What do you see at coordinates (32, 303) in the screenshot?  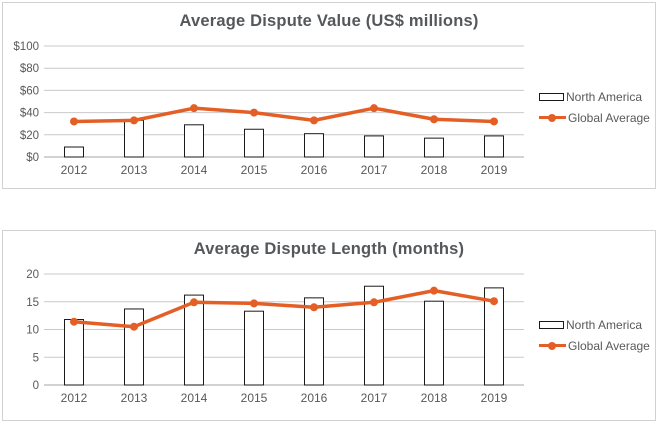 I see `y-axis-tick-label: 15` at bounding box center [32, 303].